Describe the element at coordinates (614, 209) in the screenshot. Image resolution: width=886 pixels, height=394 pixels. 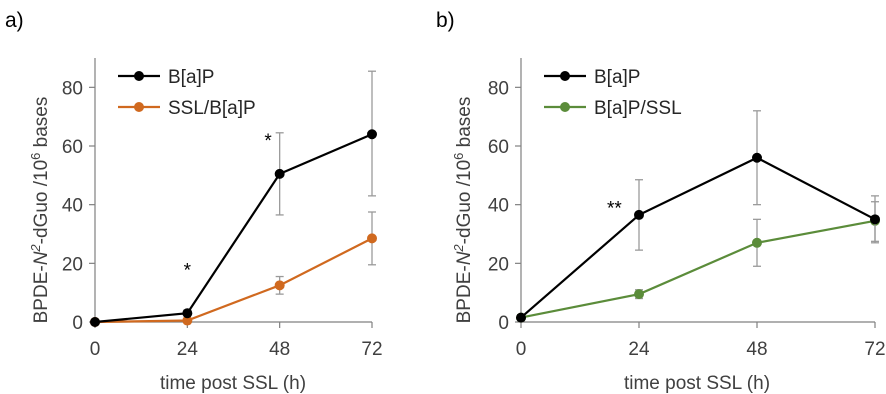
I see `significance-marker: **` at that location.